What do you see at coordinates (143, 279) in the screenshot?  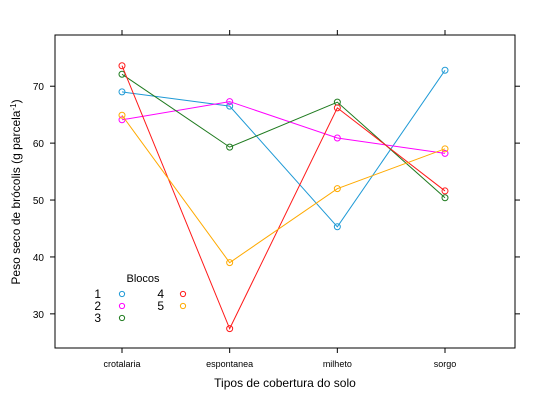 I see `legend-title: Blocos` at bounding box center [143, 279].